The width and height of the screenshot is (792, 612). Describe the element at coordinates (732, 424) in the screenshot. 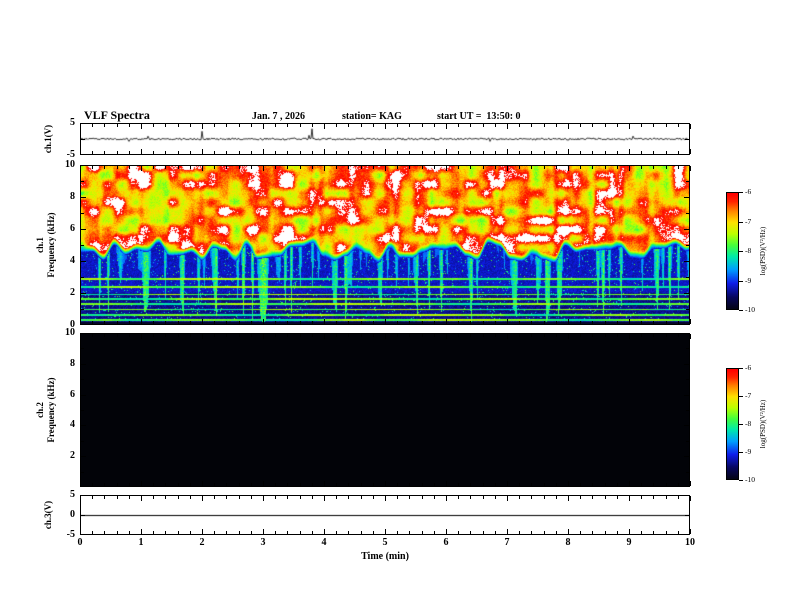

I see `colorbar-ch2-canvas` at that location.